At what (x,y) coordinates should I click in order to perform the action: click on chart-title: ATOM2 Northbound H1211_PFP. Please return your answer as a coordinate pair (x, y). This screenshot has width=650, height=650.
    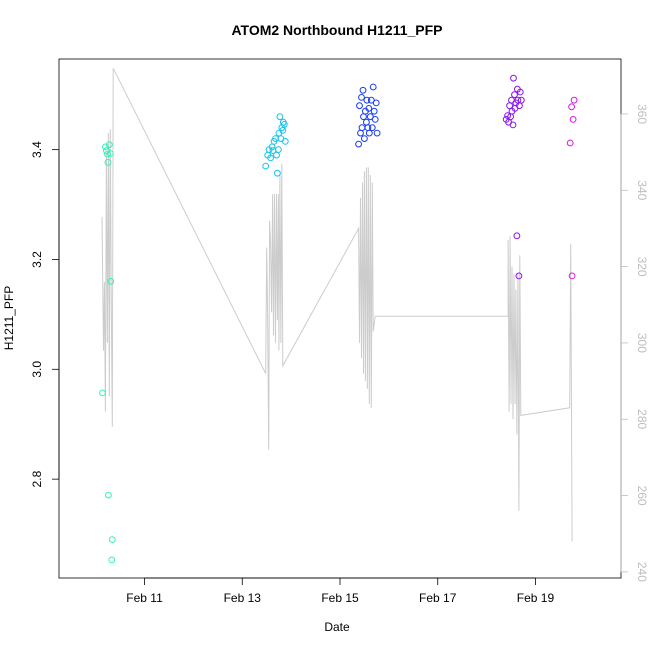
    Looking at the image, I should click on (336, 30).